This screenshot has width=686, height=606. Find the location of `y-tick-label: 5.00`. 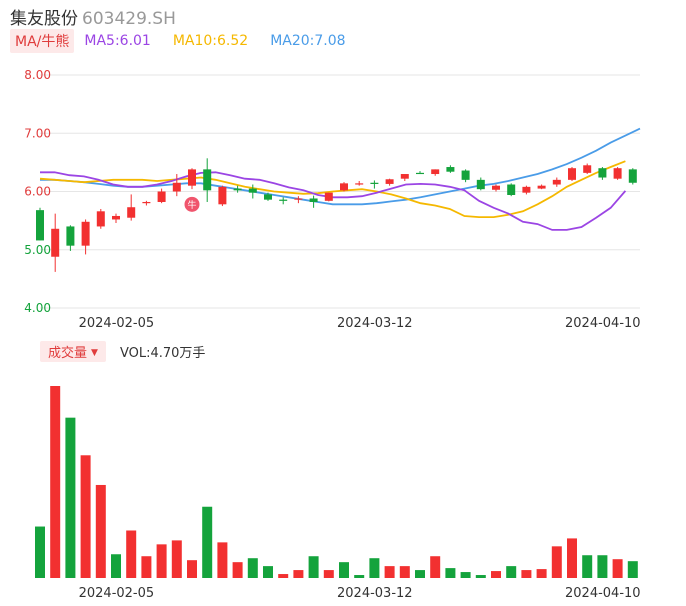

y-tick-label: 5.00 is located at coordinates (37, 250).